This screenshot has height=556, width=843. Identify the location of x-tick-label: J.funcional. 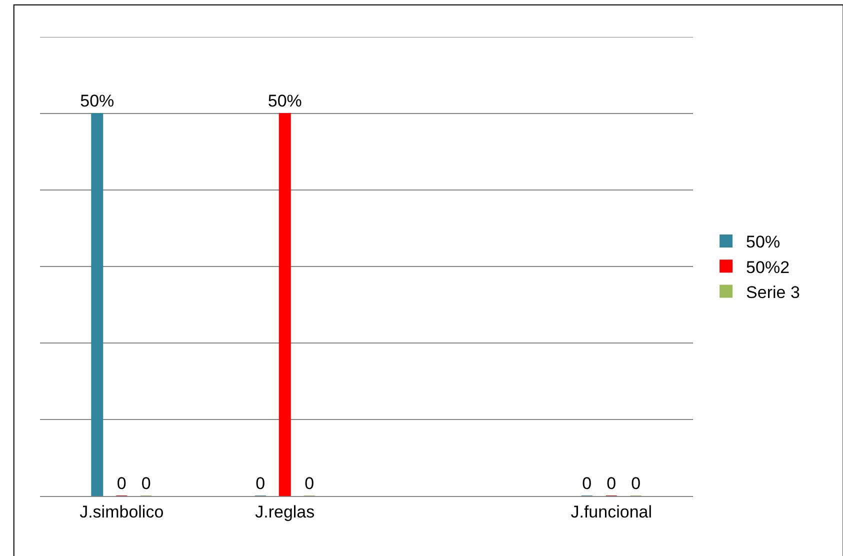
(611, 512).